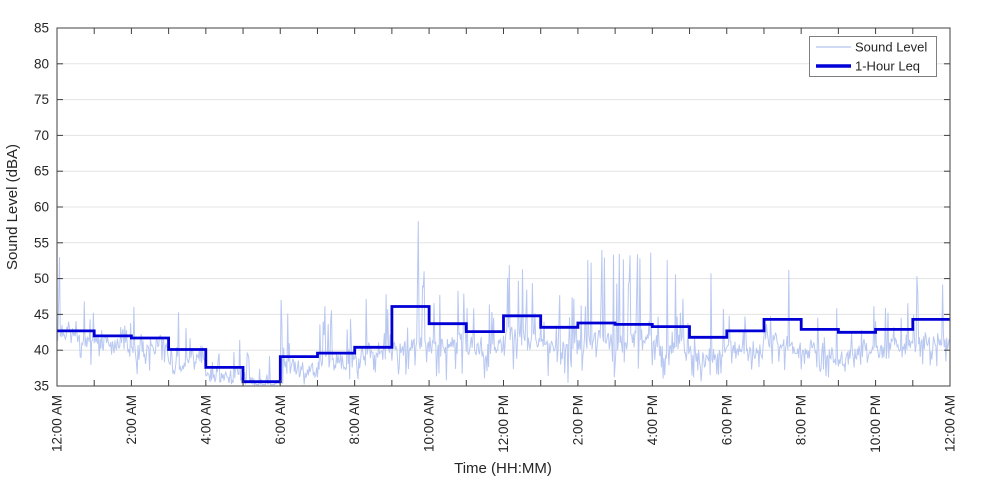 The width and height of the screenshot is (1000, 500). I want to click on x-tick-label: 12:00 PM, so click(503, 424).